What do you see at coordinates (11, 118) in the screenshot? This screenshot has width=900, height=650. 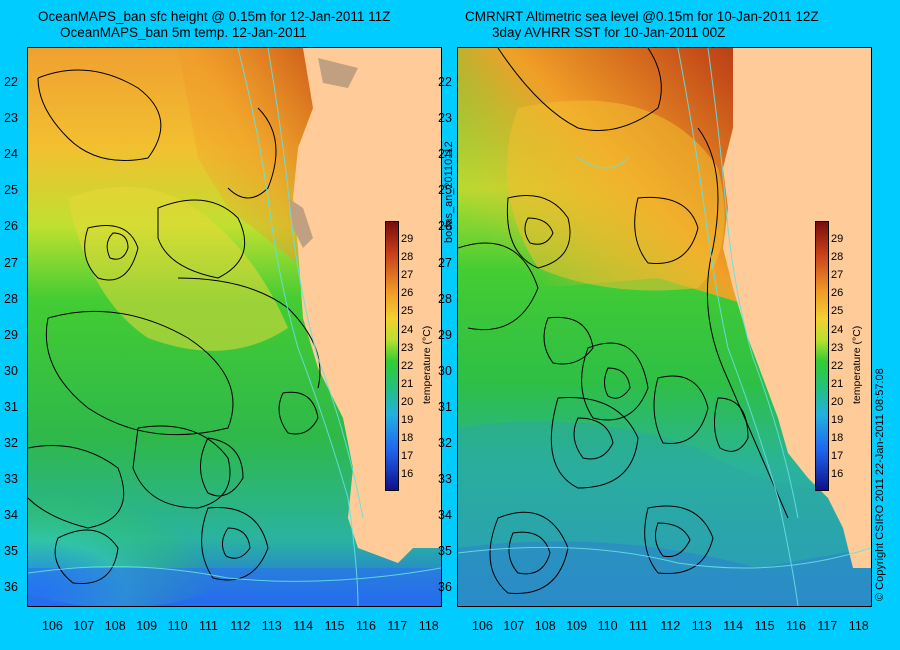 I see `left-lat-tick: 23` at bounding box center [11, 118].